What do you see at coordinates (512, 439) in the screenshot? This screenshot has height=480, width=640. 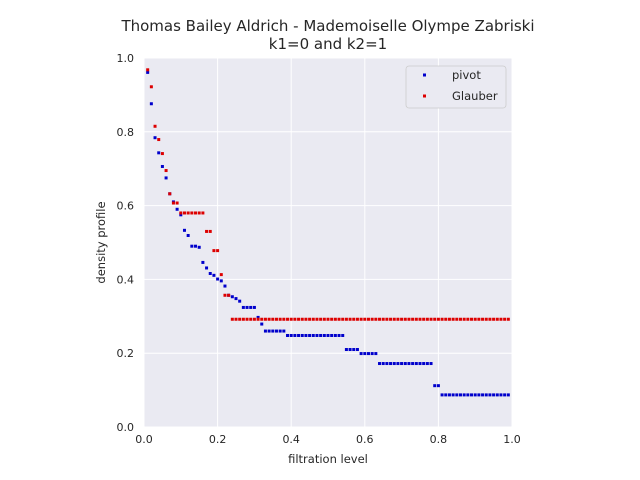 I see `x-tick-label: 1.0` at bounding box center [512, 439].